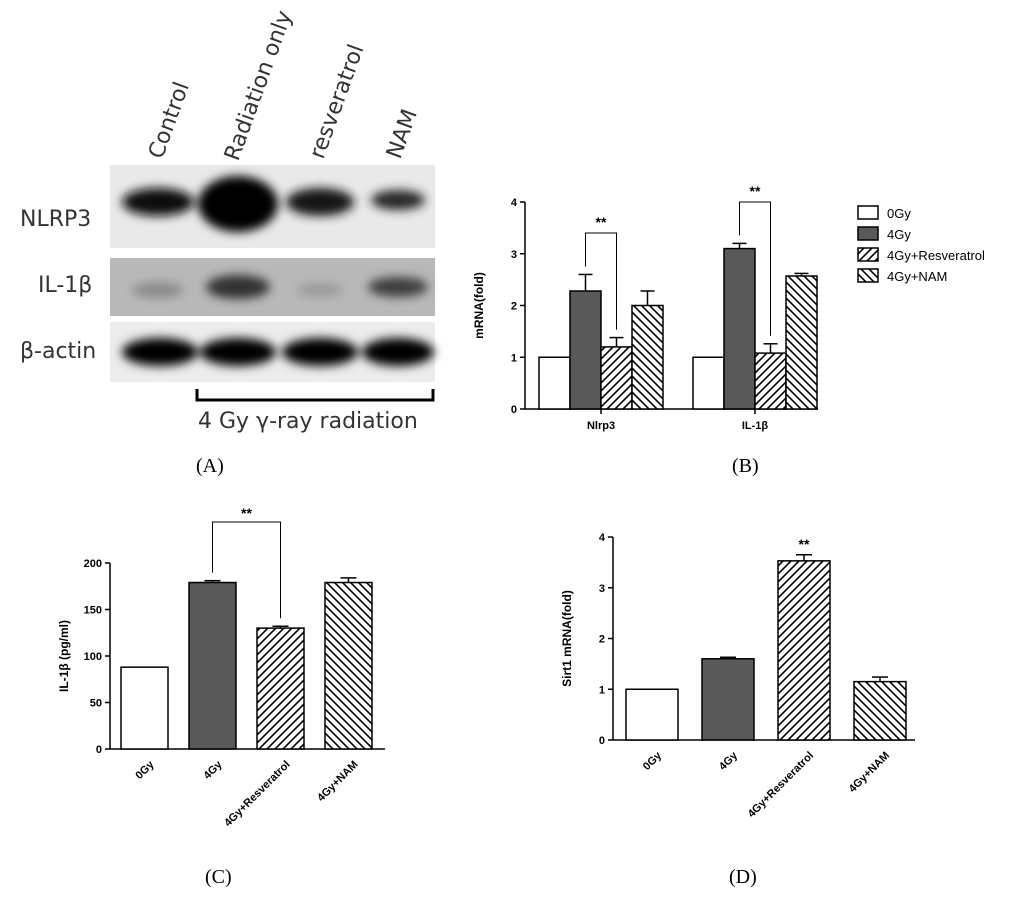 Image resolution: width=1024 pixels, height=898 pixels. I want to click on bar-nlrp3-0gy, so click(554, 383).